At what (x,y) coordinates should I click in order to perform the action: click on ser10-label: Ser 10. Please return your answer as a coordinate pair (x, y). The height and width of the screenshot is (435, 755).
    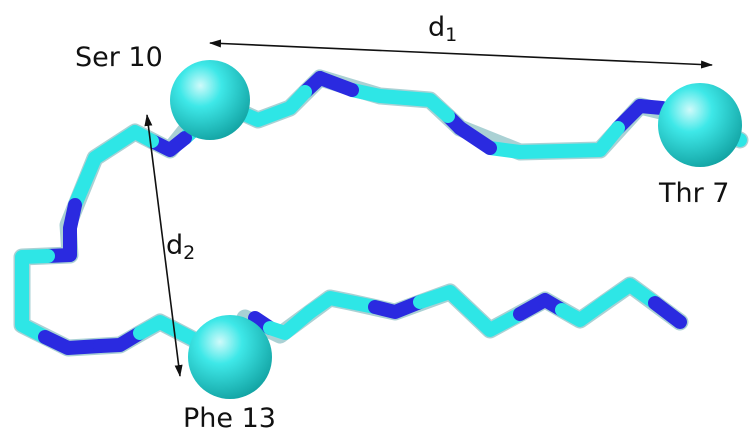
    Looking at the image, I should click on (119, 57).